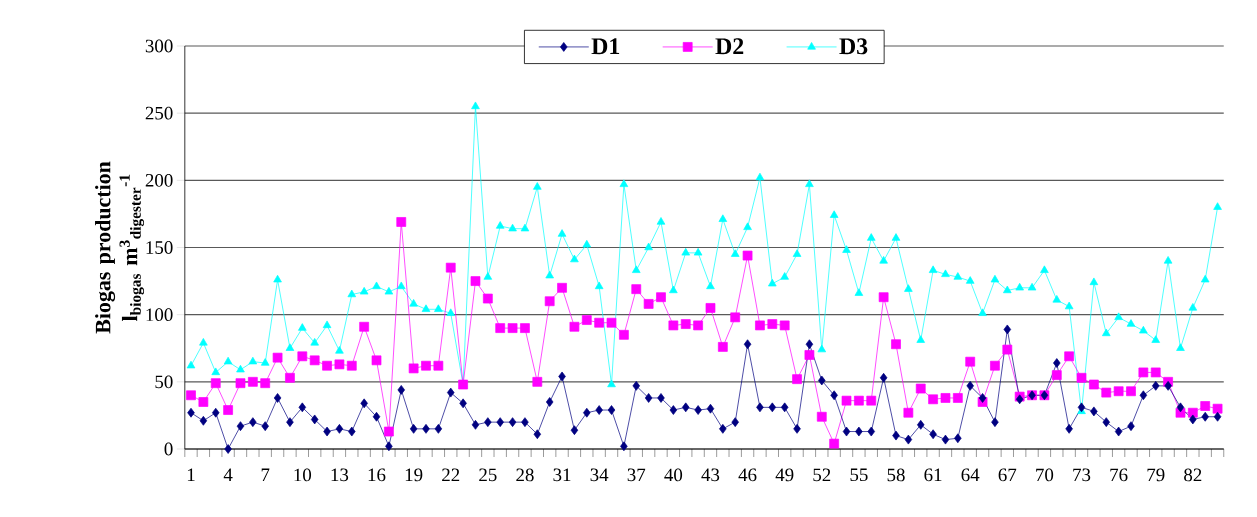 This screenshot has height=517, width=1257. Describe the element at coordinates (729, 46) in the screenshot. I see `legend-label: D2` at that location.